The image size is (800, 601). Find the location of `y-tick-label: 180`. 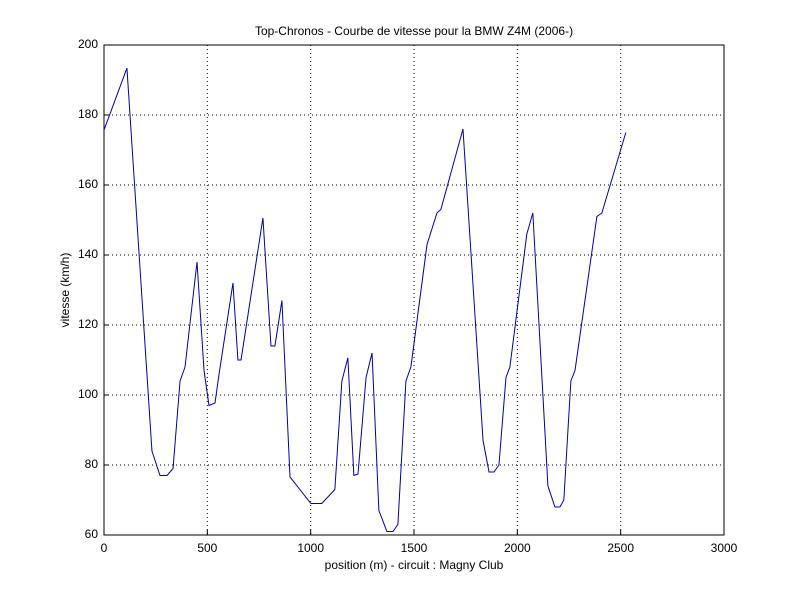

y-tick-label: 180 is located at coordinates (88, 114).